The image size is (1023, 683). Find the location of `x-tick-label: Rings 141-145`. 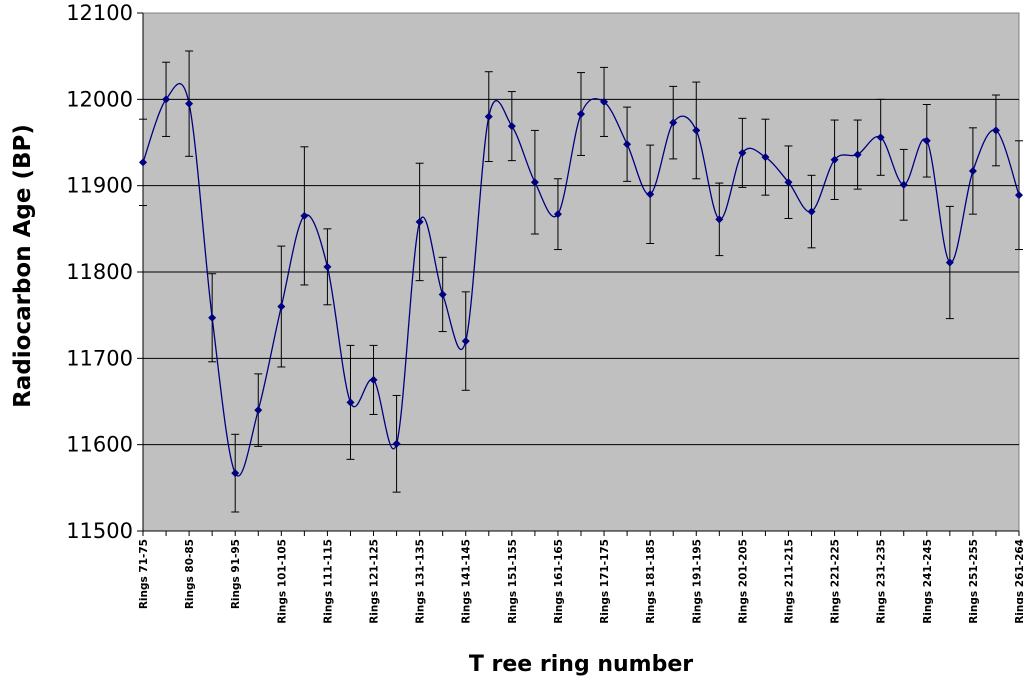

x-tick-label: Rings 141-145 is located at coordinates (467, 581).